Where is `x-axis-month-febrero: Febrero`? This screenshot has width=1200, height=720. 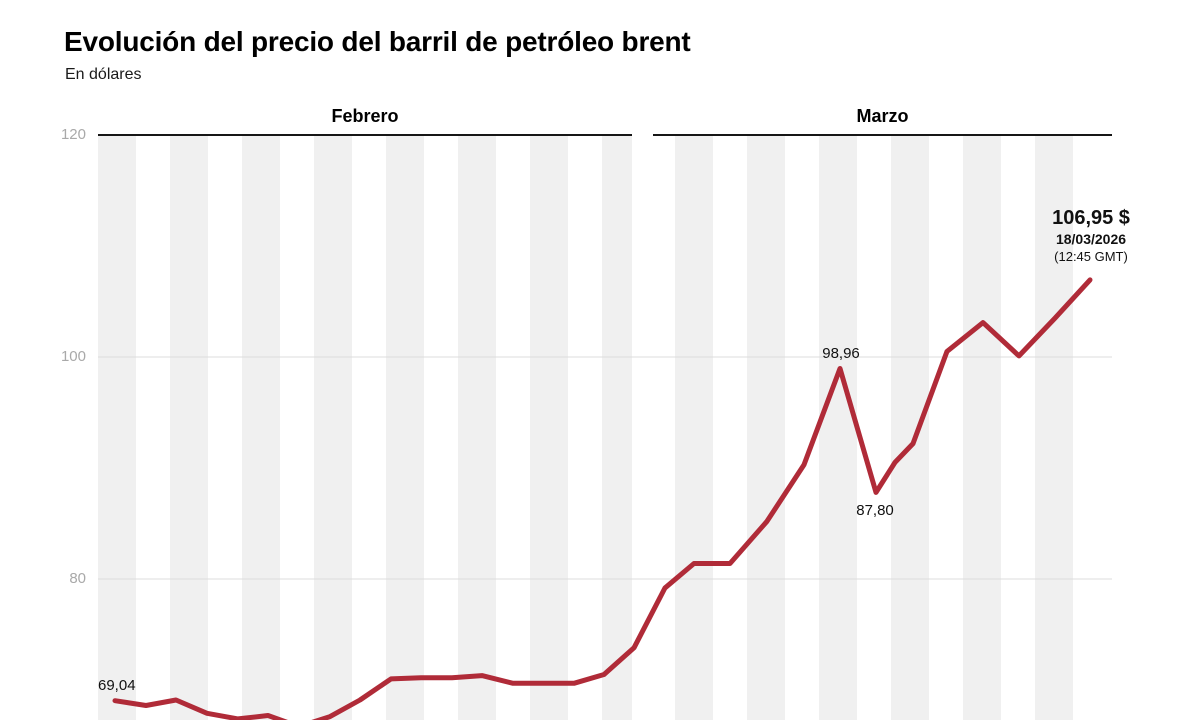 x-axis-month-febrero: Febrero is located at coordinates (365, 116).